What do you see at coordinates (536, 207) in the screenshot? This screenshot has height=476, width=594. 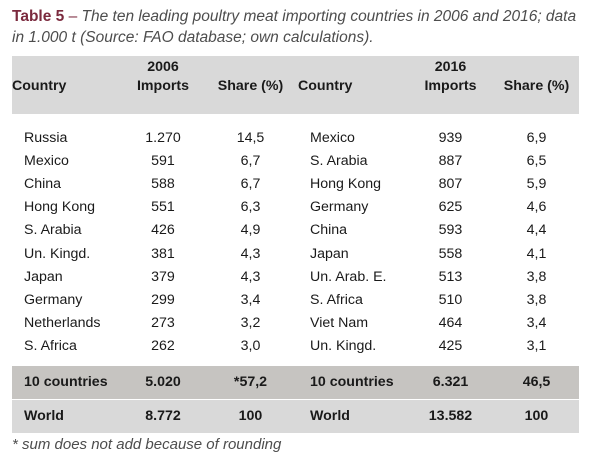 I see `share-2016: 4,6` at bounding box center [536, 207].